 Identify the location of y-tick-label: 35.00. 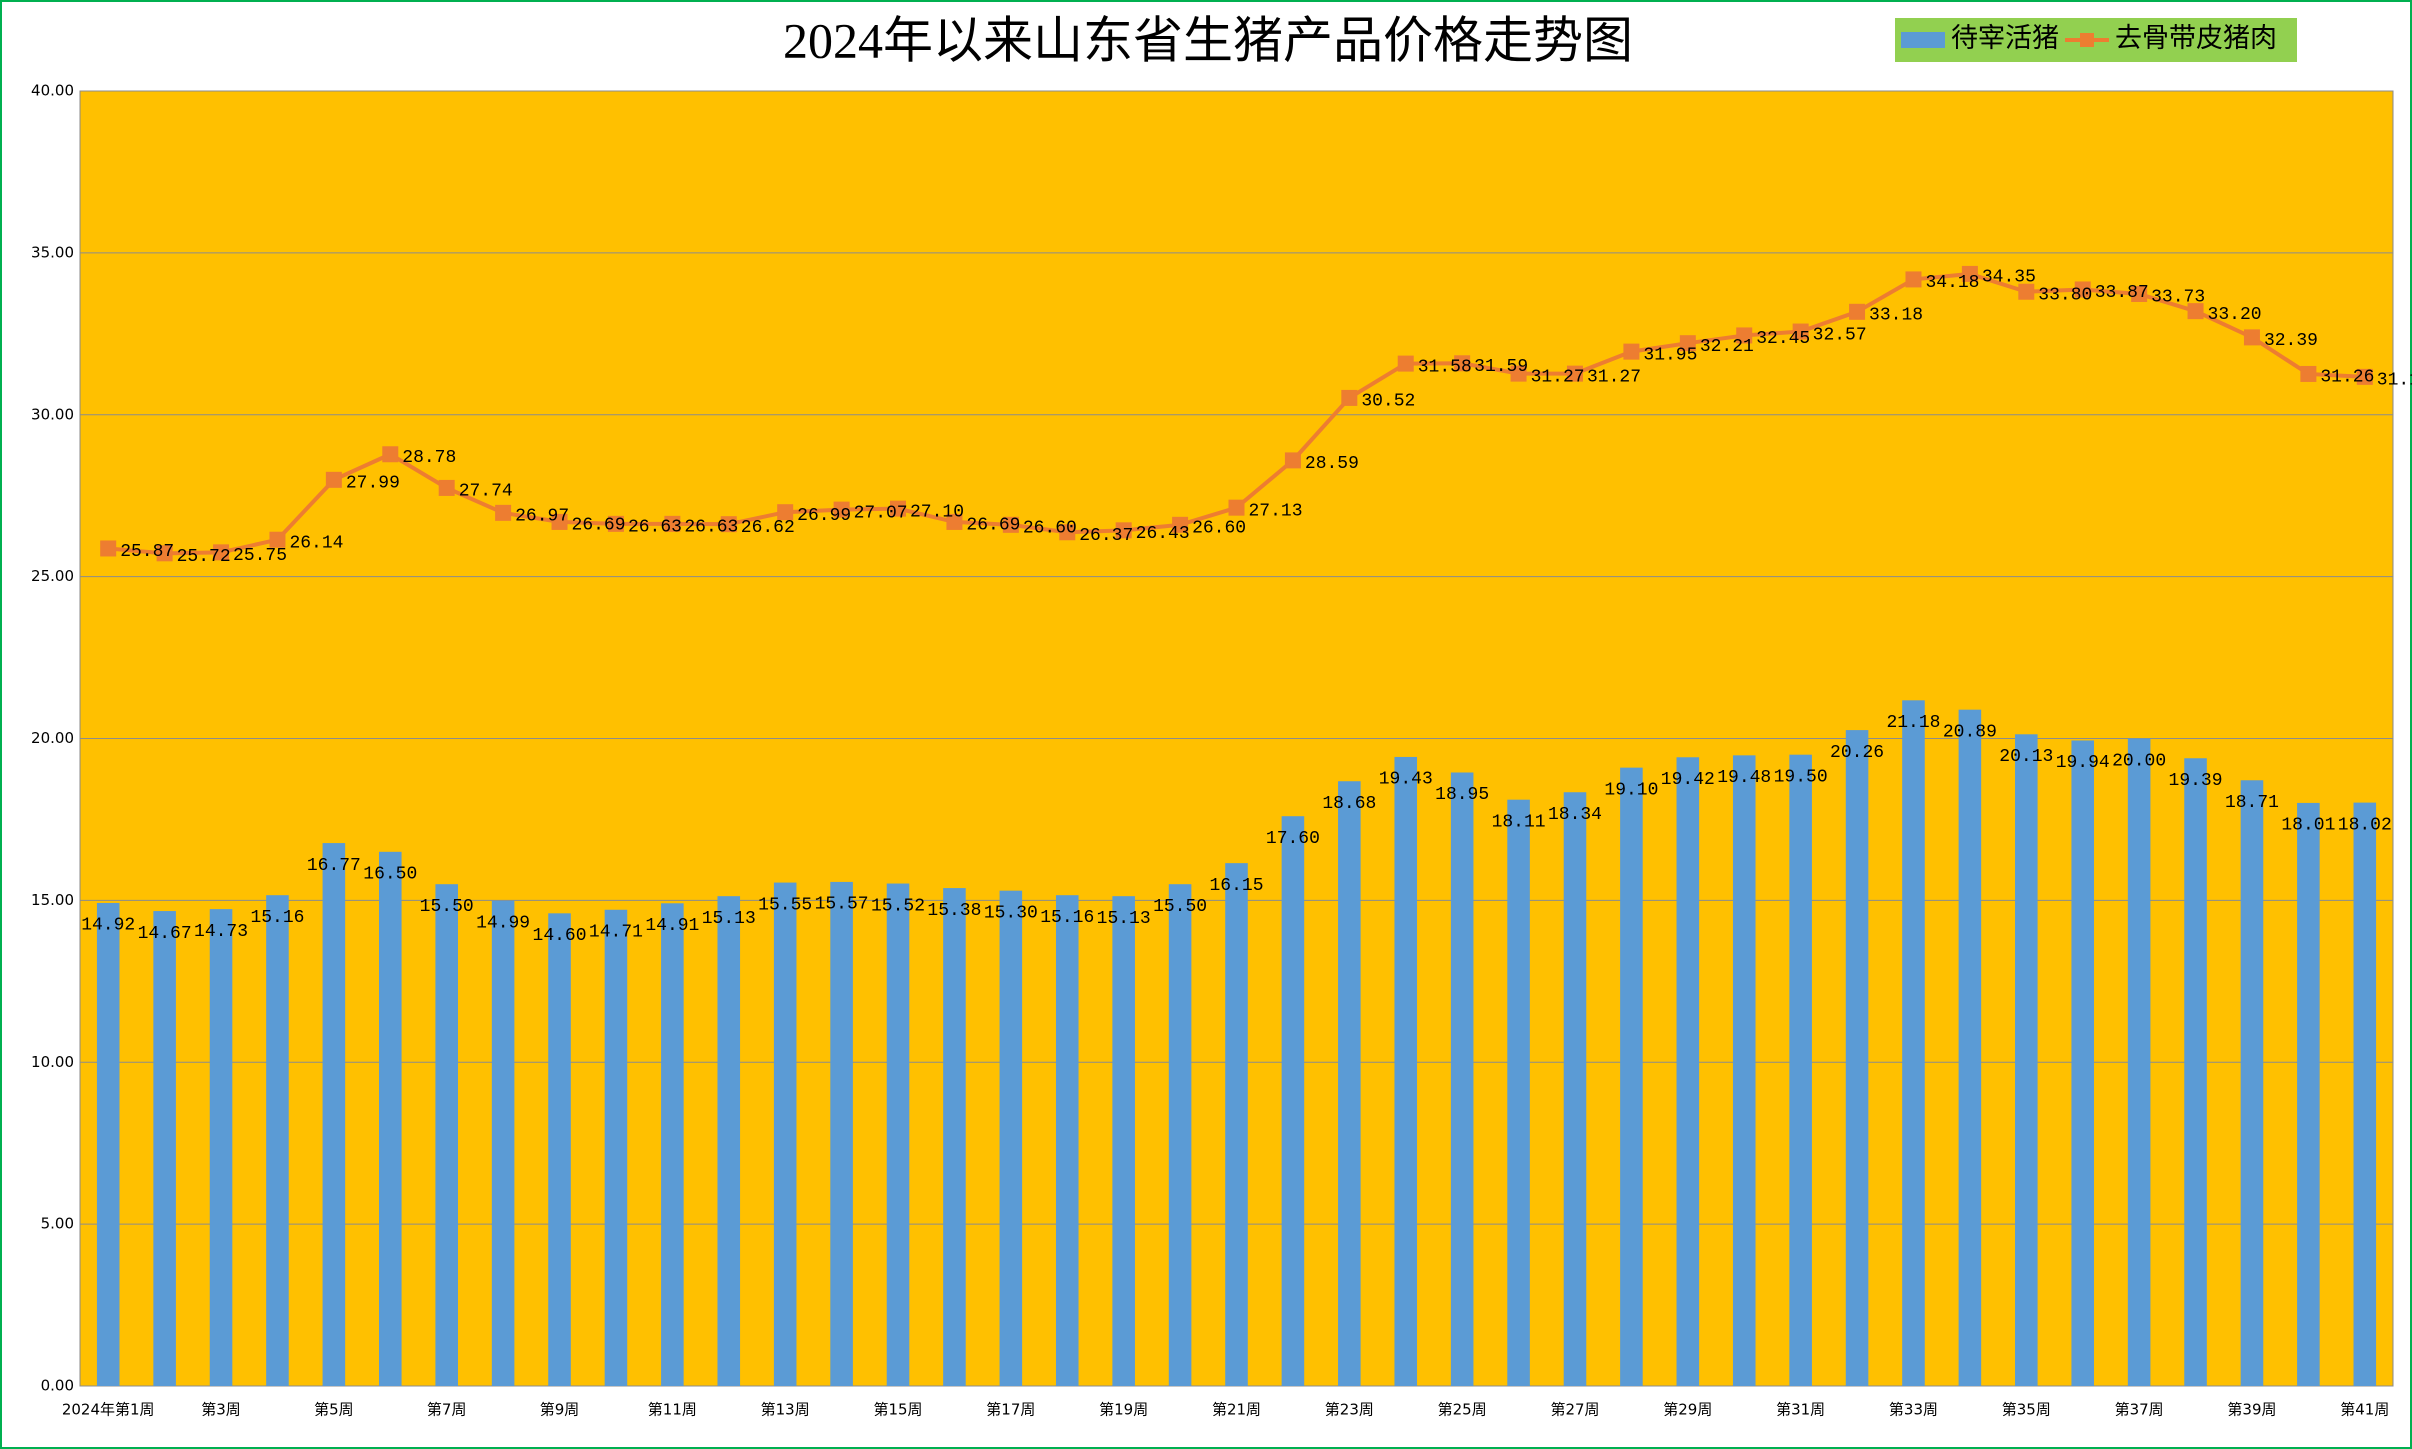
(52, 252).